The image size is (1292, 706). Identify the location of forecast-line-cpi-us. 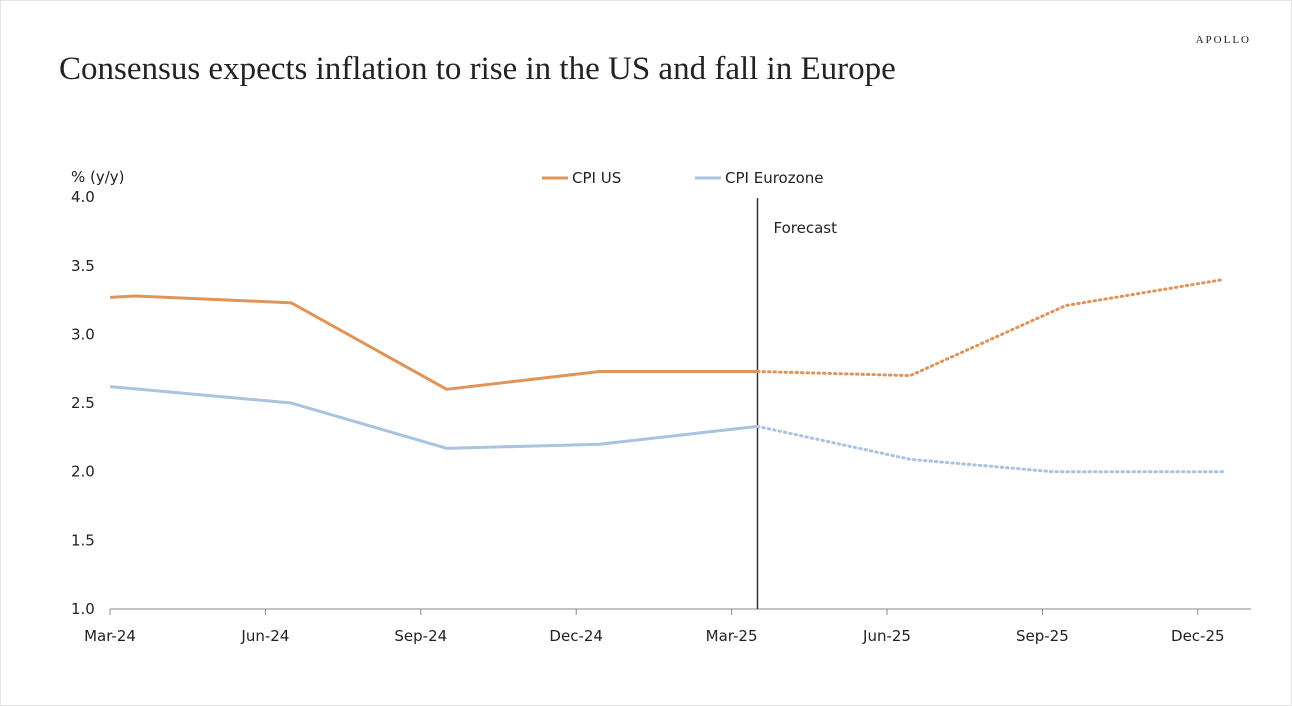
(991, 327).